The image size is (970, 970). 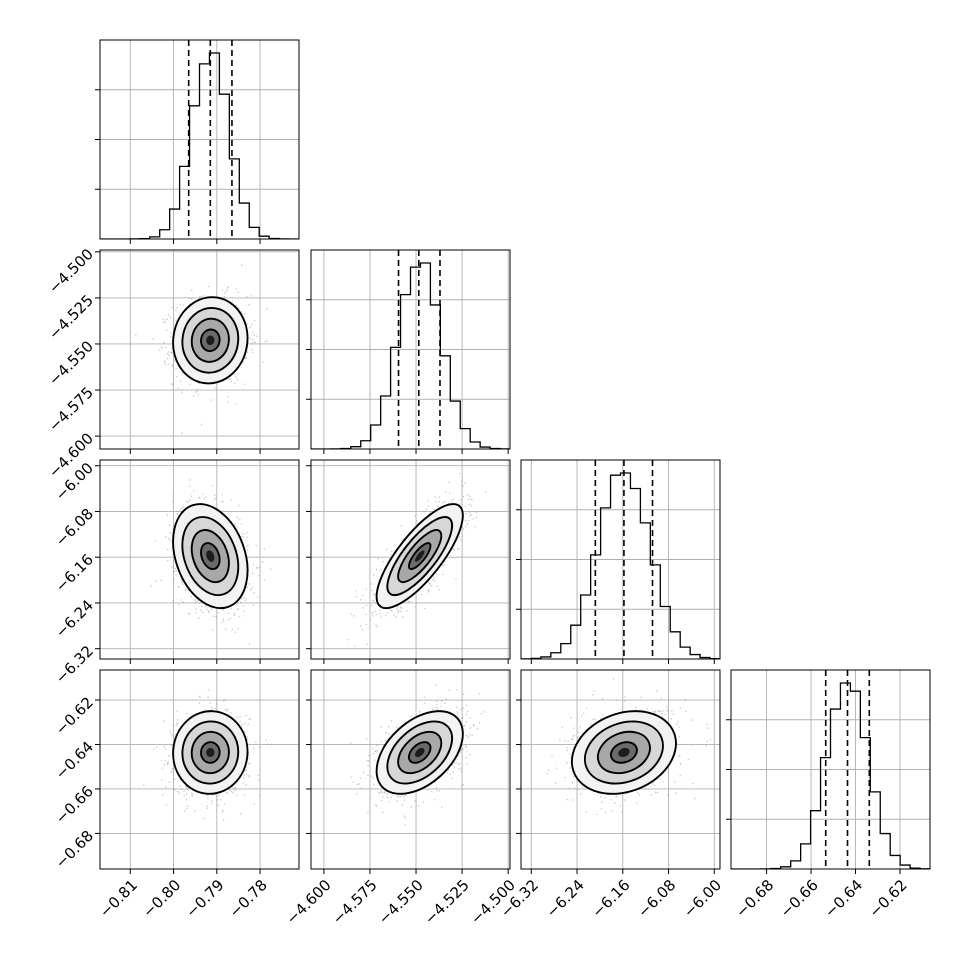 I want to click on x-tick-label: −6.00, so click(x=702, y=898).